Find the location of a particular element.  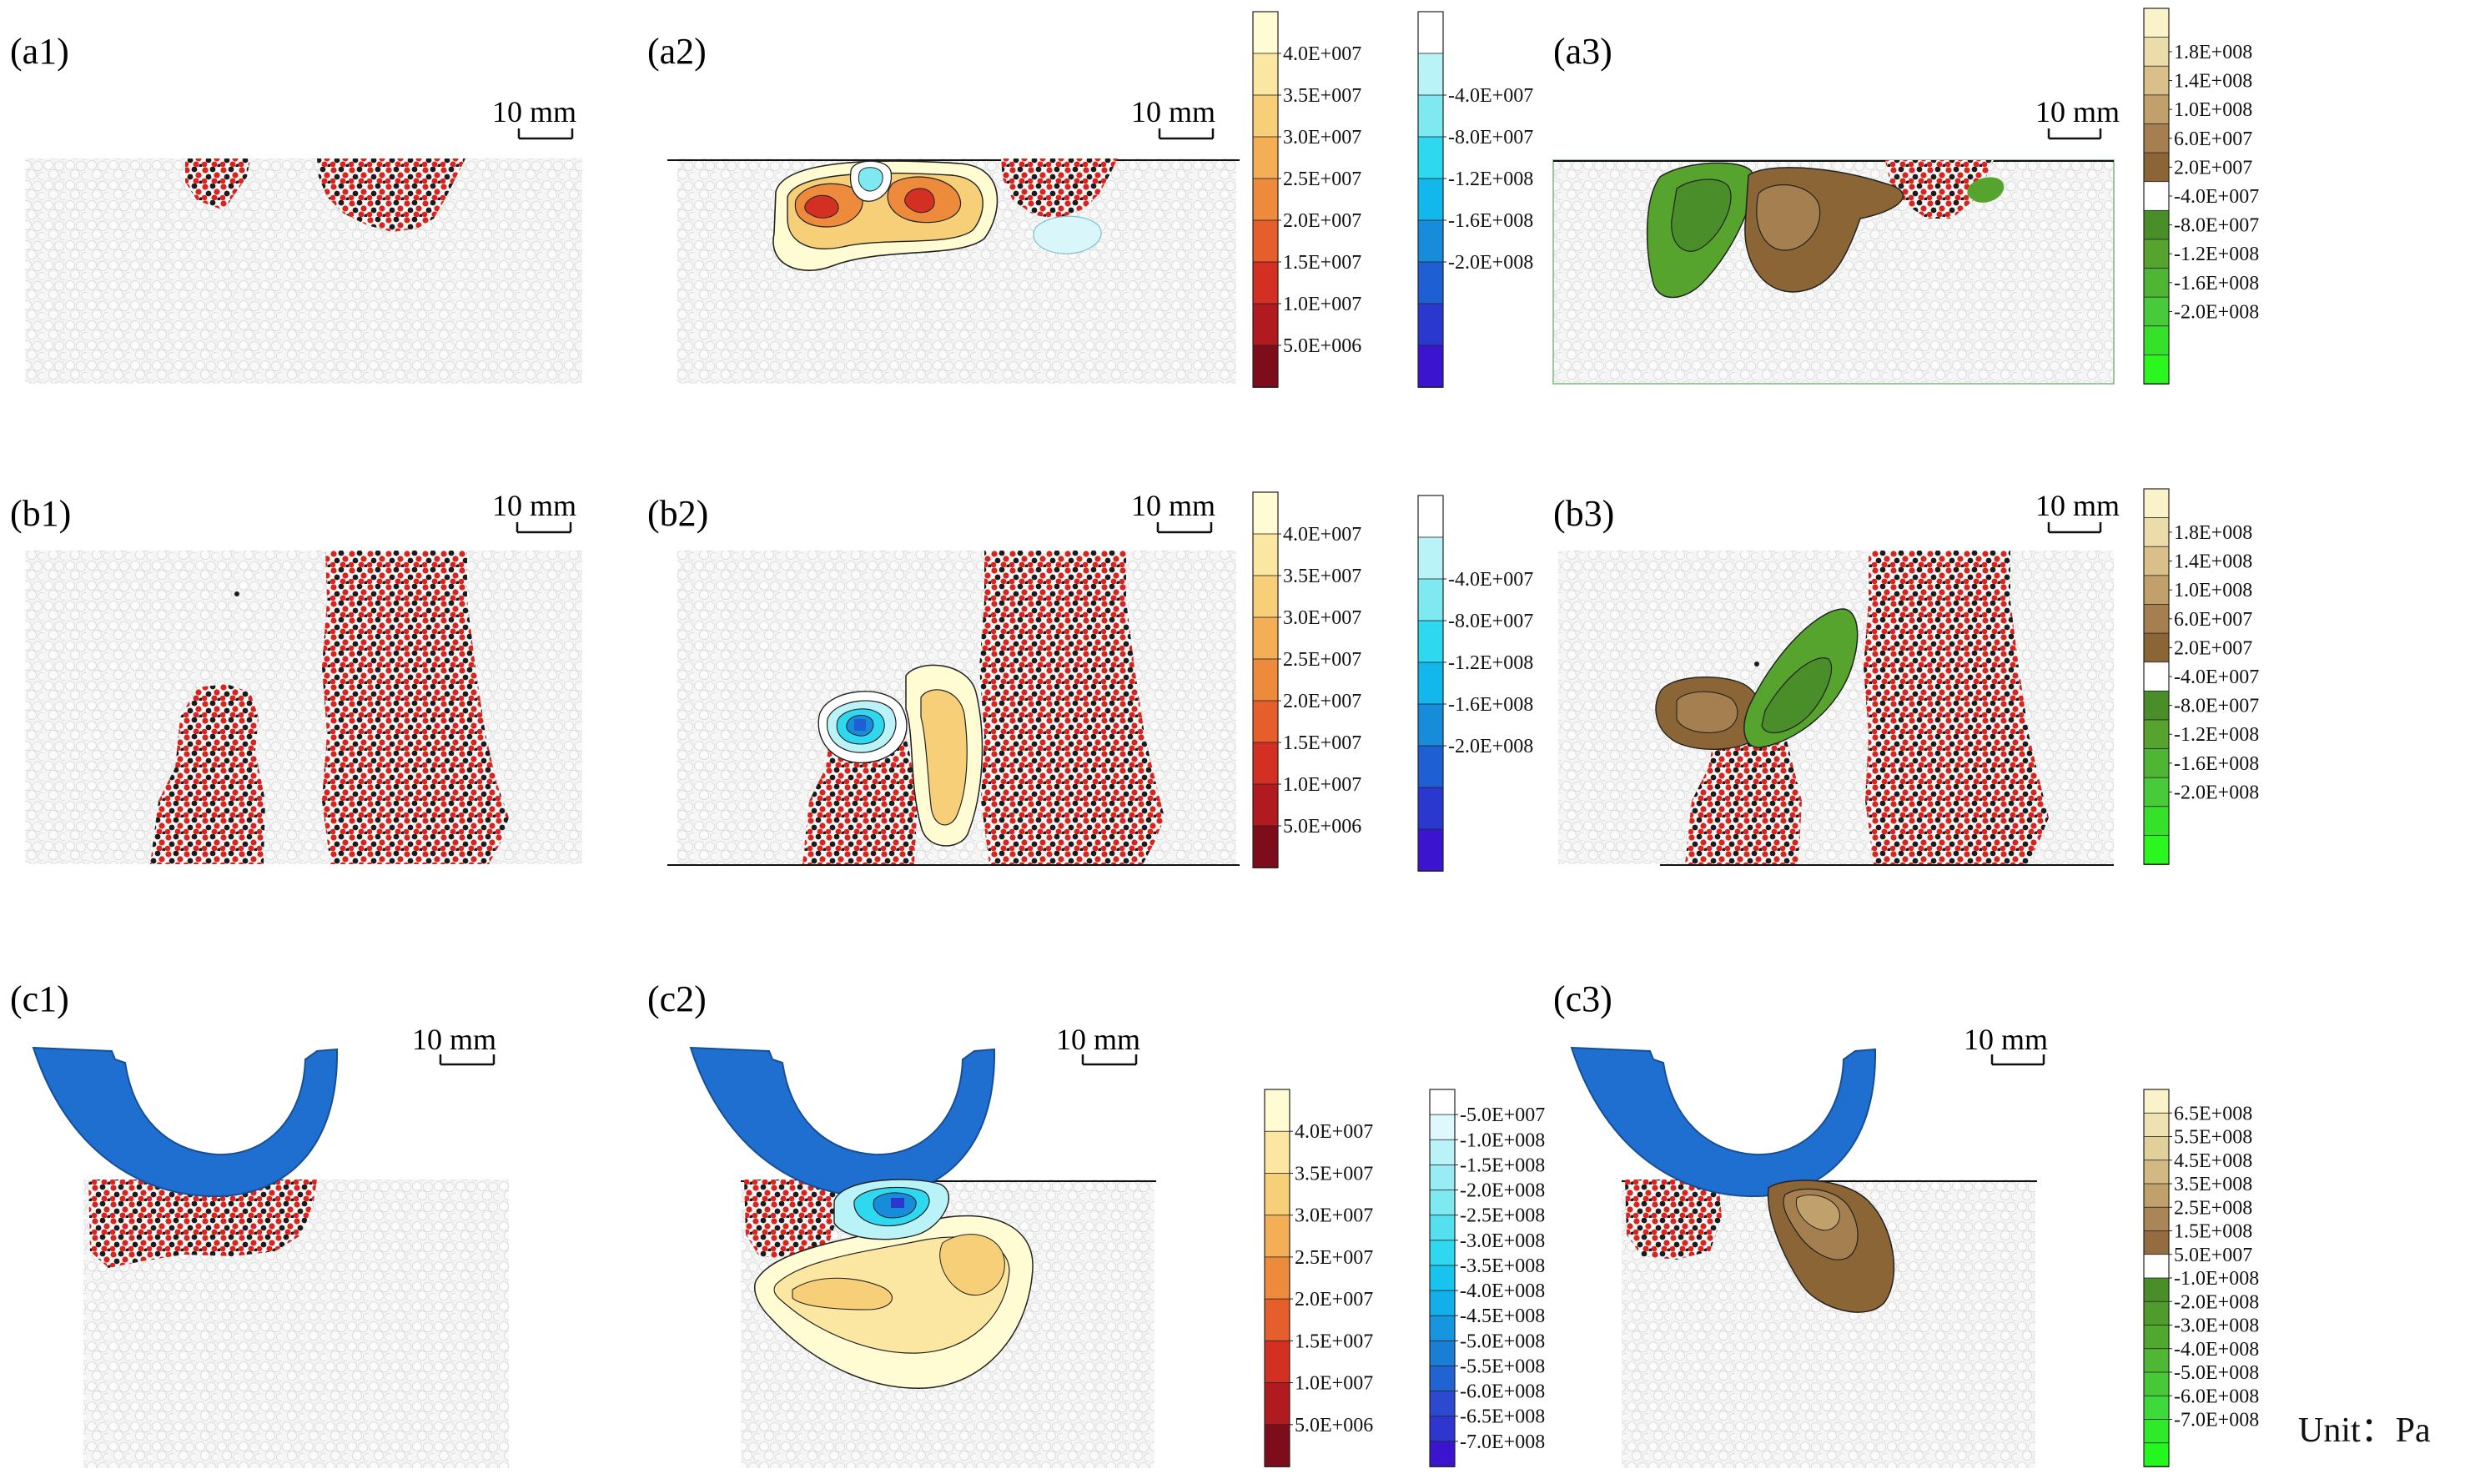

crack-zone-b3-left is located at coordinates (1744, 790).